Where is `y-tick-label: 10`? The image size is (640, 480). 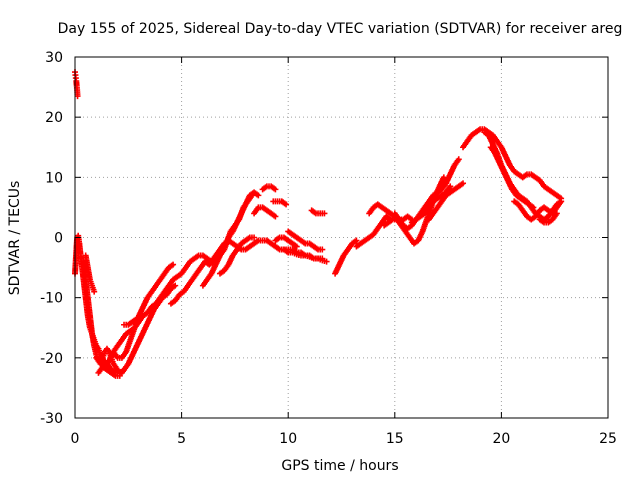
y-tick-label: 10 is located at coordinates (54, 178).